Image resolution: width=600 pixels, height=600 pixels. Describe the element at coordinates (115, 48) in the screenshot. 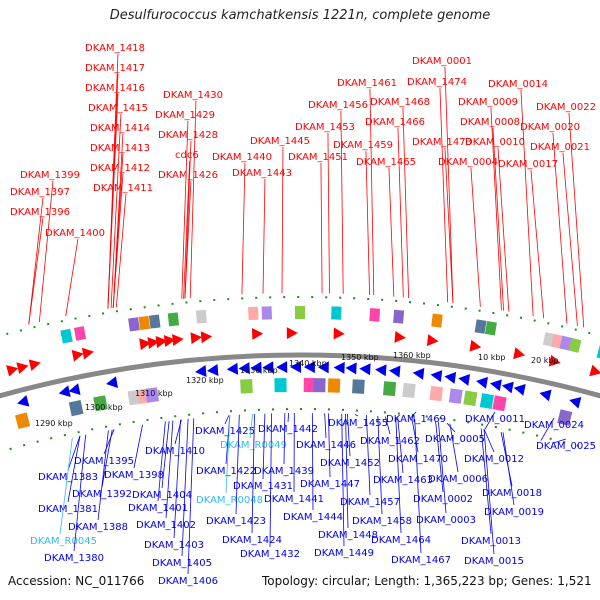

I see `gene-label: DKAM_1418` at that location.